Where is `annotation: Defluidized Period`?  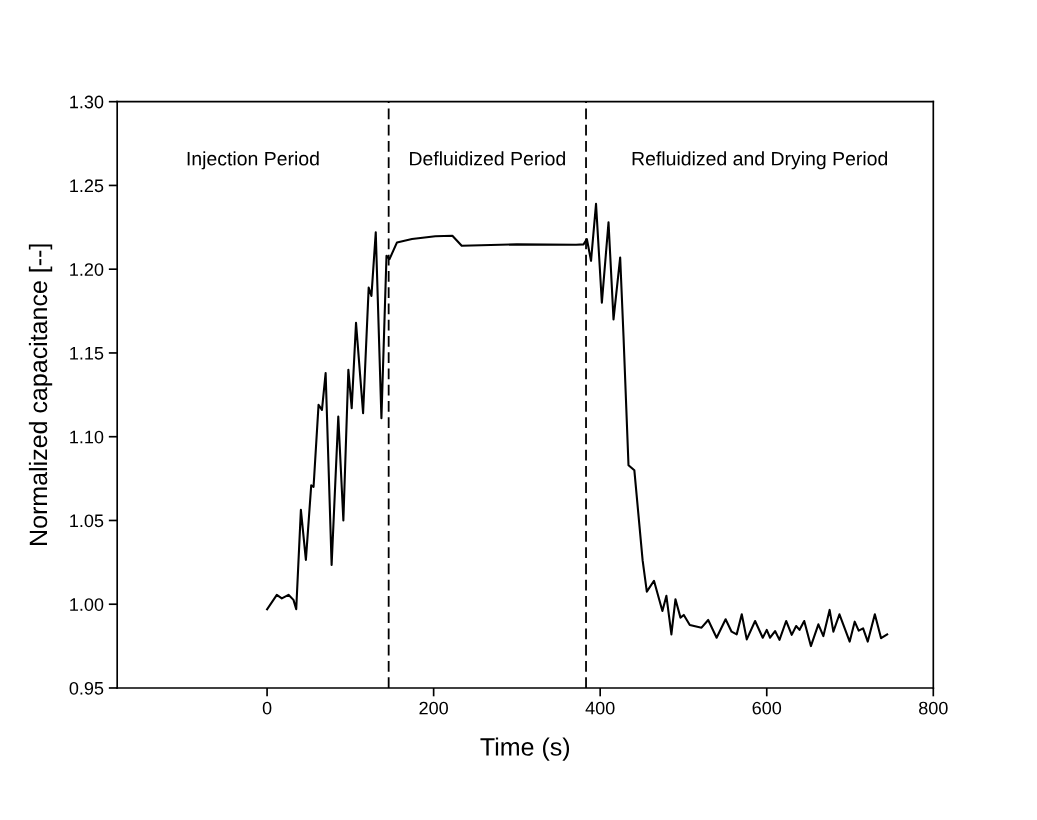 annotation: Defluidized Period is located at coordinates (487, 158).